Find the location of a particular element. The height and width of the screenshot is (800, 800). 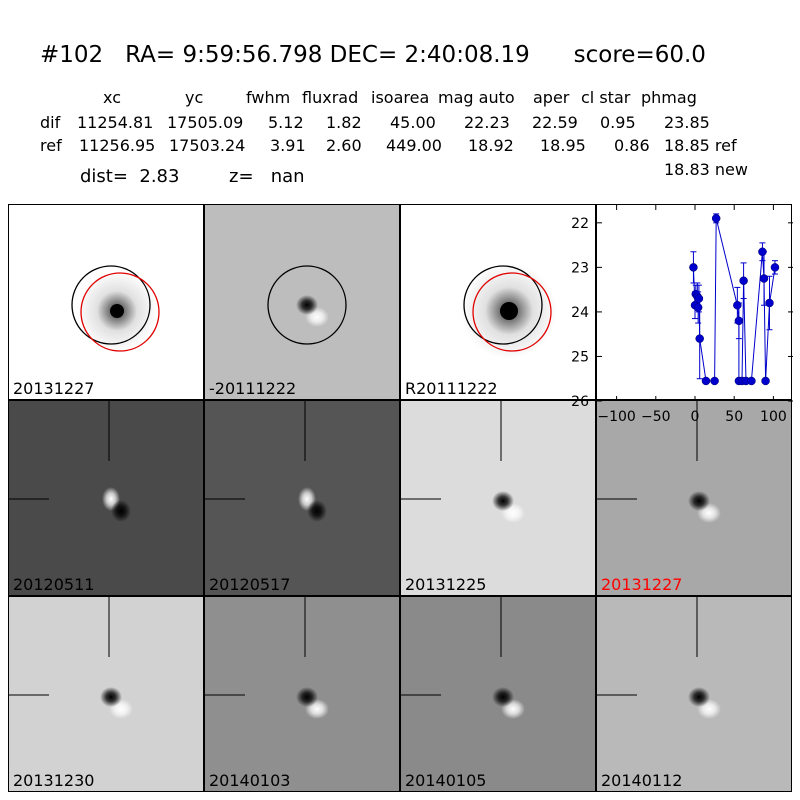

ref-clstar: 0.86 is located at coordinates (632, 145).